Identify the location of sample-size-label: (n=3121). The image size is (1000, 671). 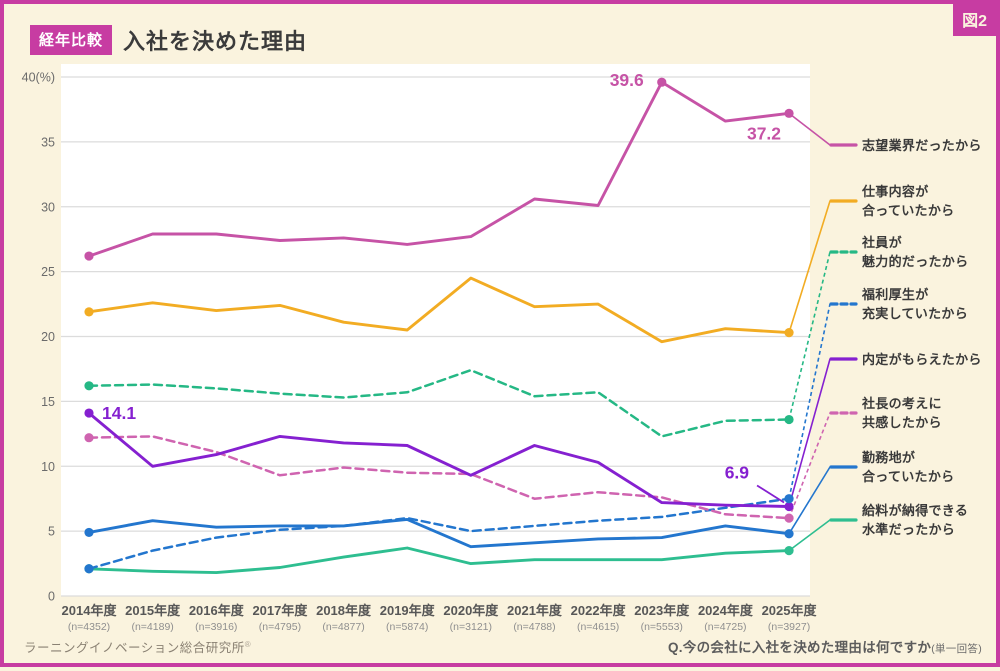
(471, 627).